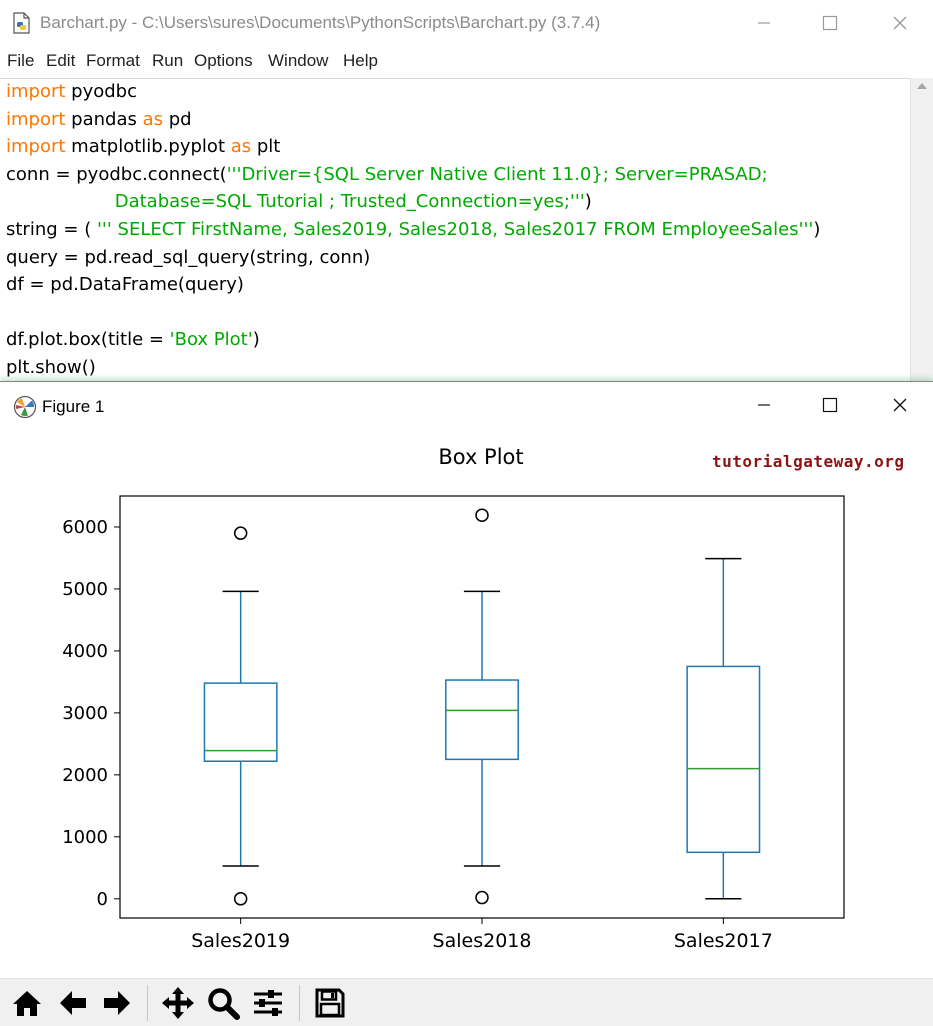 This screenshot has height=1026, width=933. I want to click on watermark: tutorialgateway.org, so click(808, 461).